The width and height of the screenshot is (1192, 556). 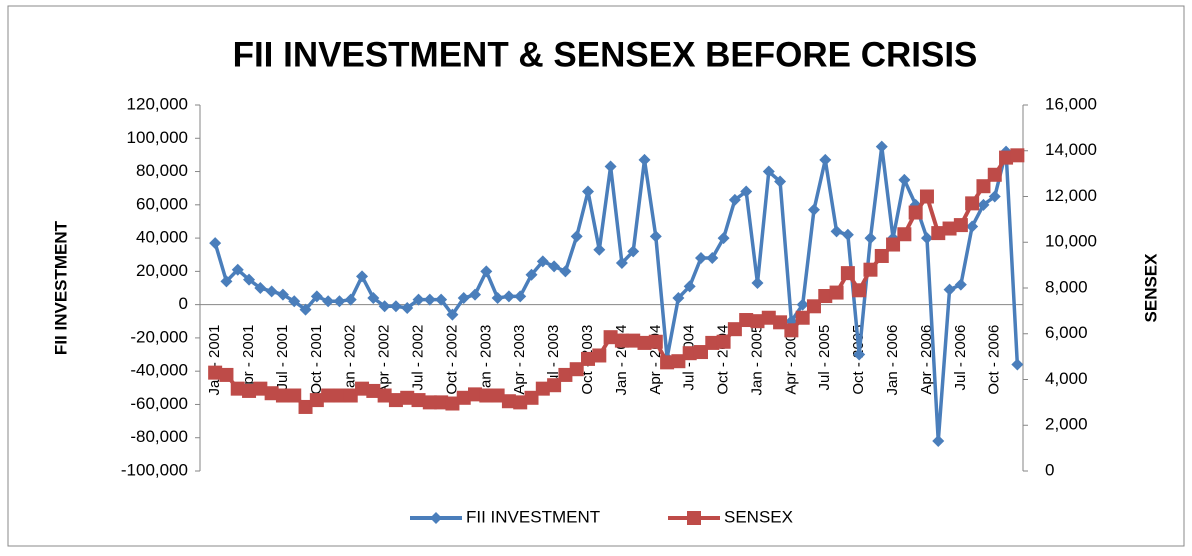 What do you see at coordinates (162, 270) in the screenshot?
I see `y-tick-label: 20,000` at bounding box center [162, 270].